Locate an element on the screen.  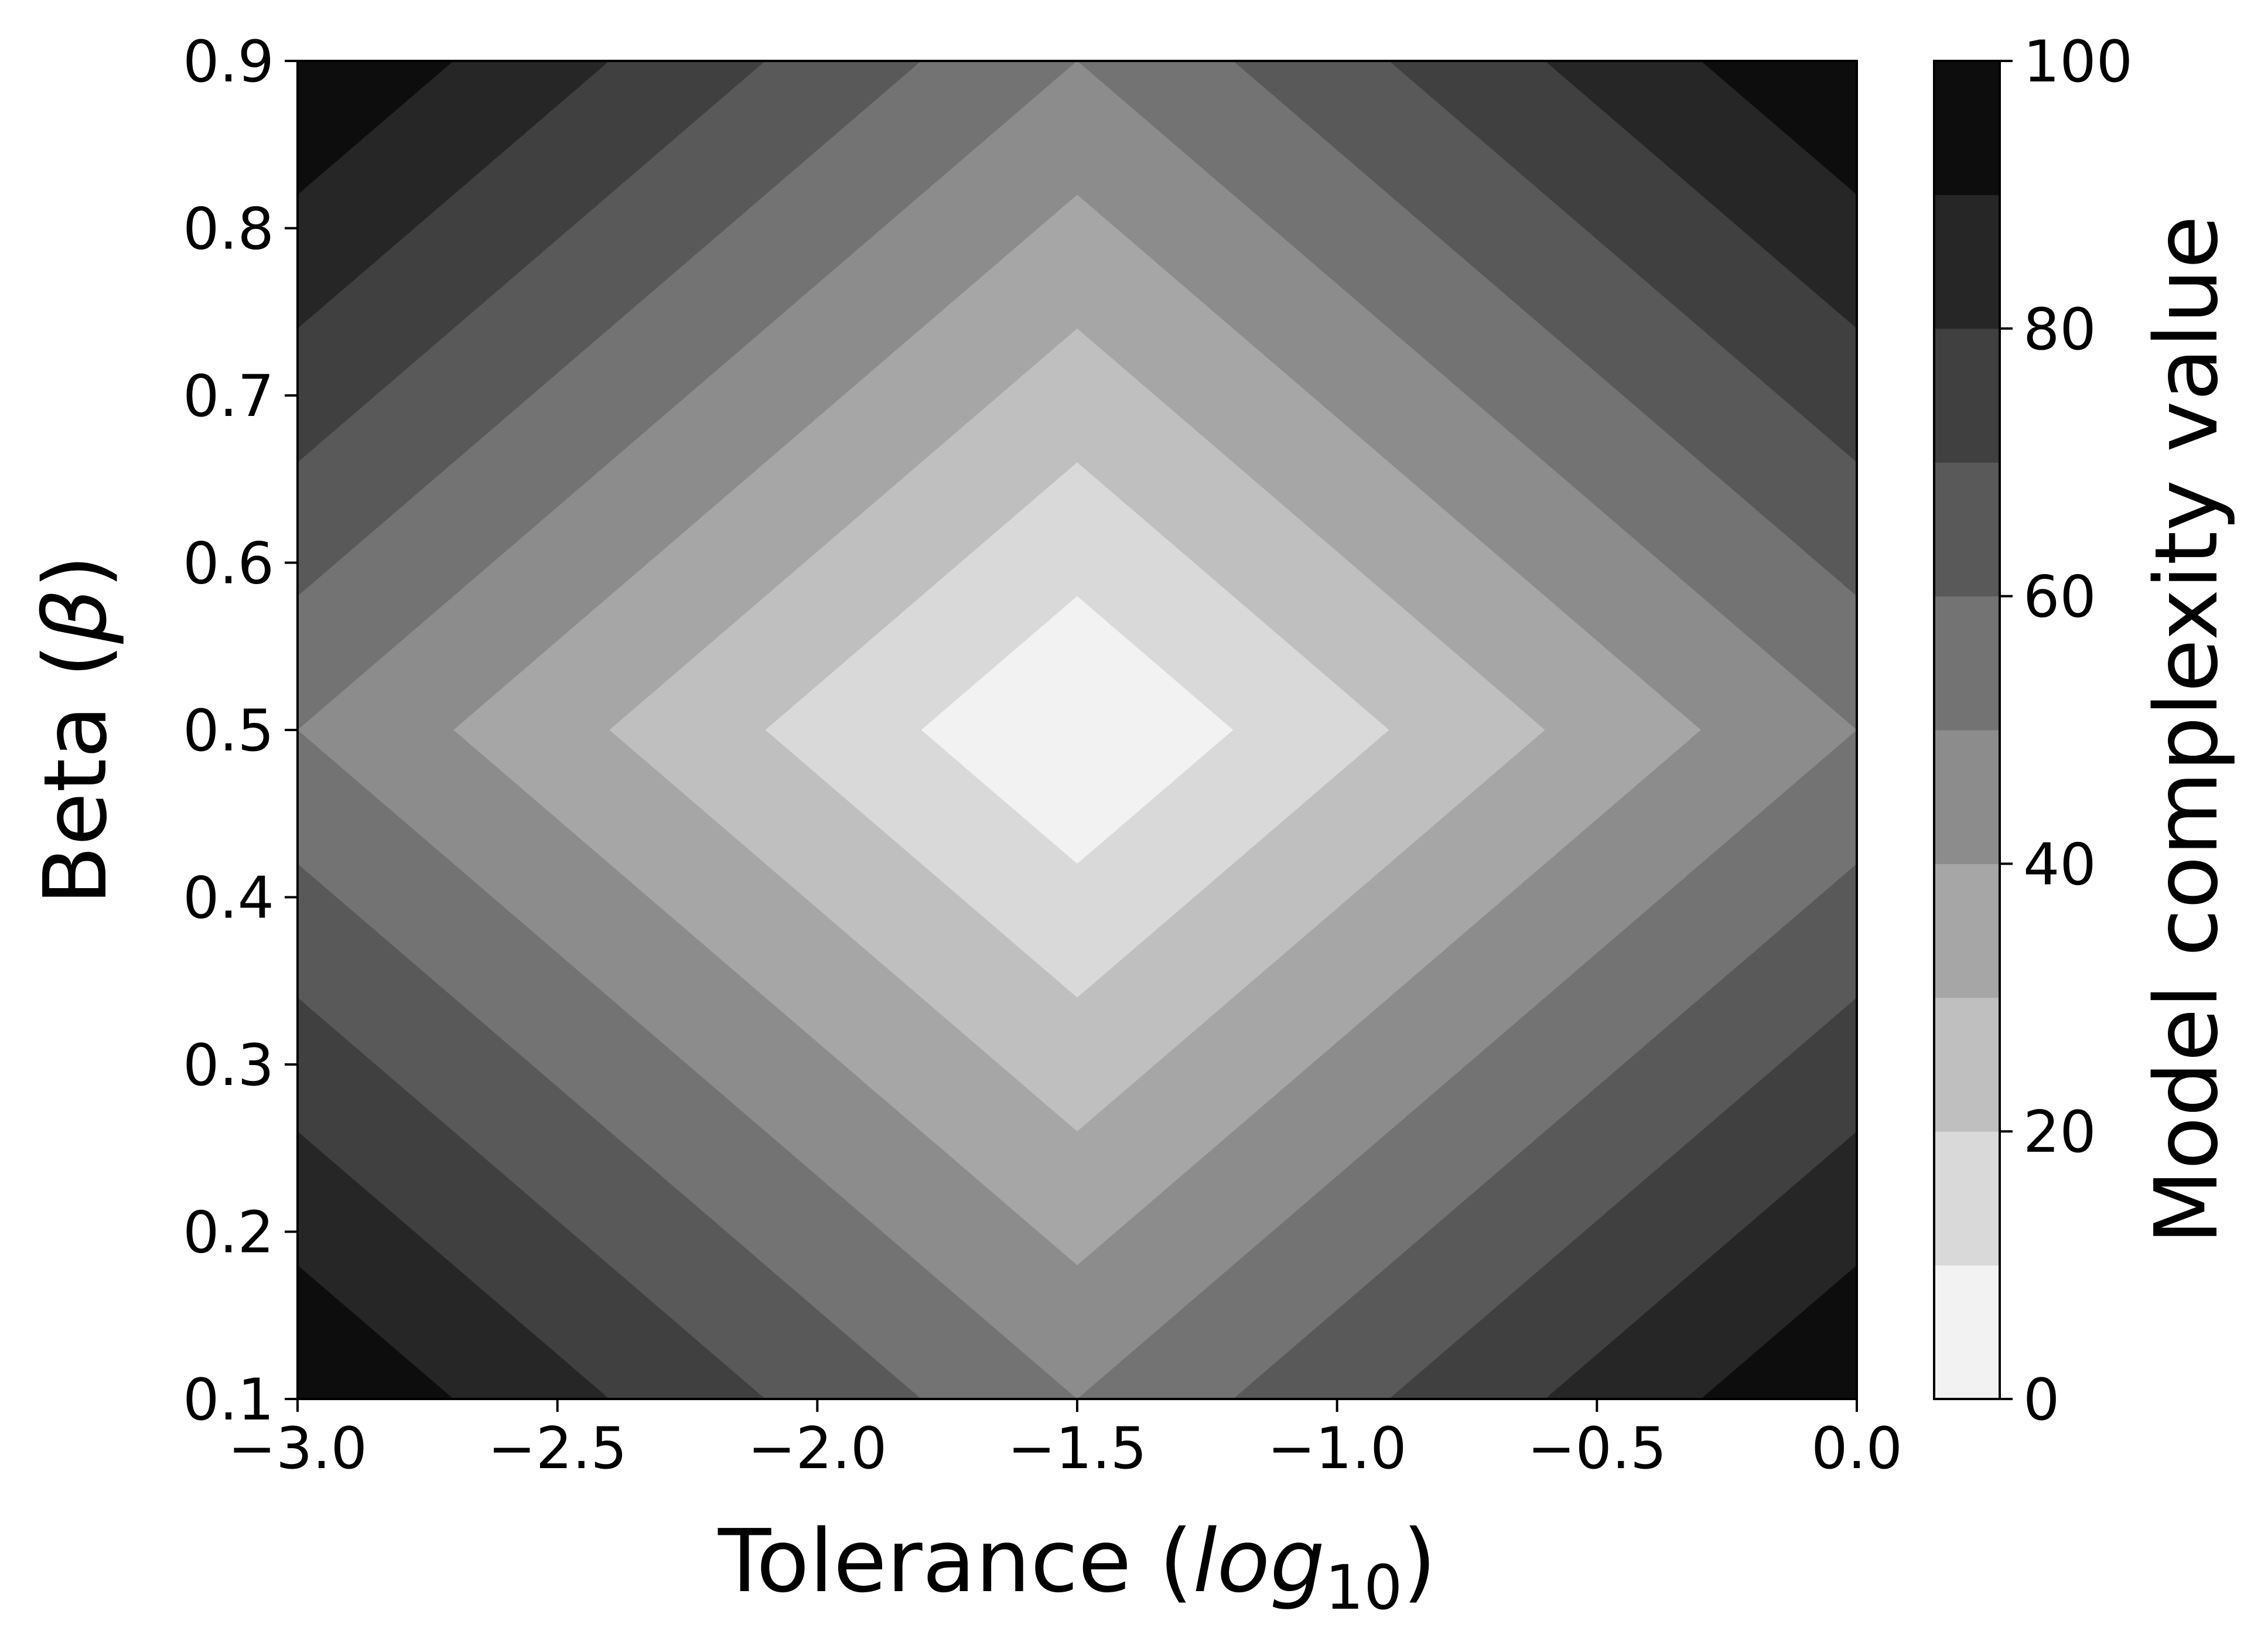
y-axis-label: Beta (β) is located at coordinates (75, 730).